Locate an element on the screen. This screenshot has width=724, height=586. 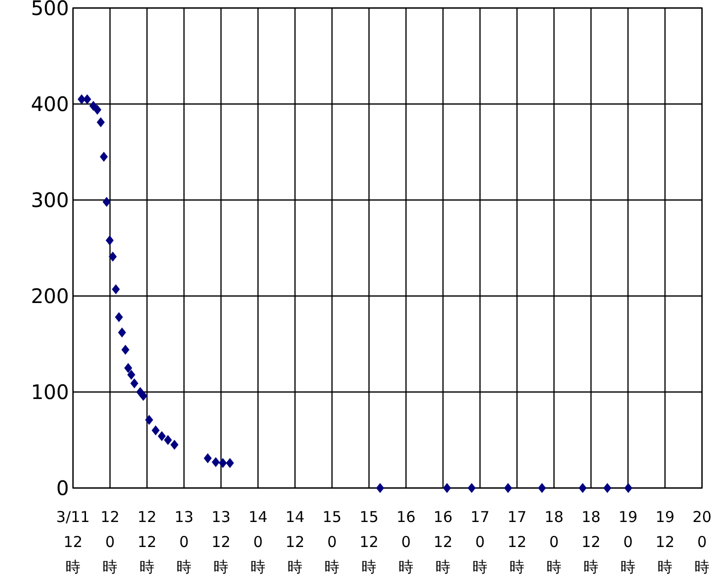
x-tick-label: 12 0 時 is located at coordinates (110, 542).